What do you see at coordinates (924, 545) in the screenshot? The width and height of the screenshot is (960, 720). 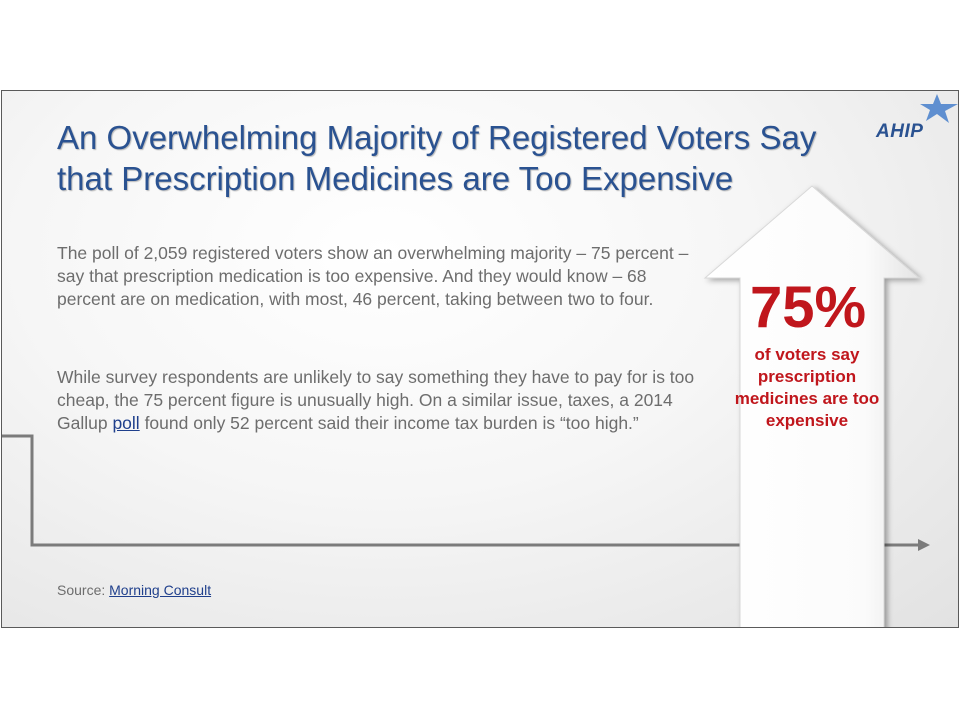 I see `trend-arrowhead-icon` at bounding box center [924, 545].